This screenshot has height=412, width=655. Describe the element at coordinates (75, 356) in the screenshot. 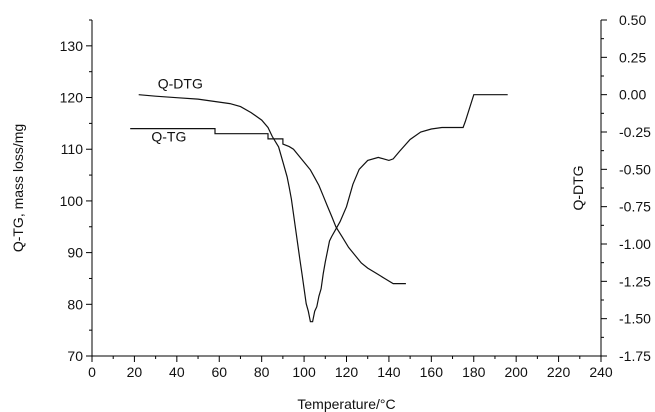

I see `y-left-tick-label: 70` at that location.